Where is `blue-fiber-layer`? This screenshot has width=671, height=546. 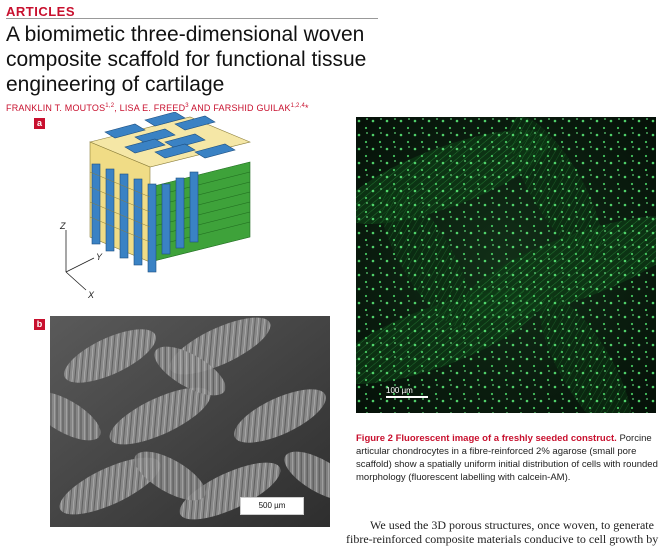
blue-fiber-layer is located at coordinates (163, 192).